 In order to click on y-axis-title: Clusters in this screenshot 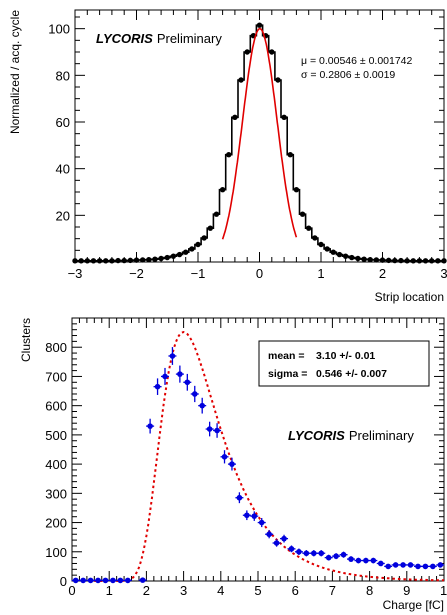, I will do `click(26, 340)`.